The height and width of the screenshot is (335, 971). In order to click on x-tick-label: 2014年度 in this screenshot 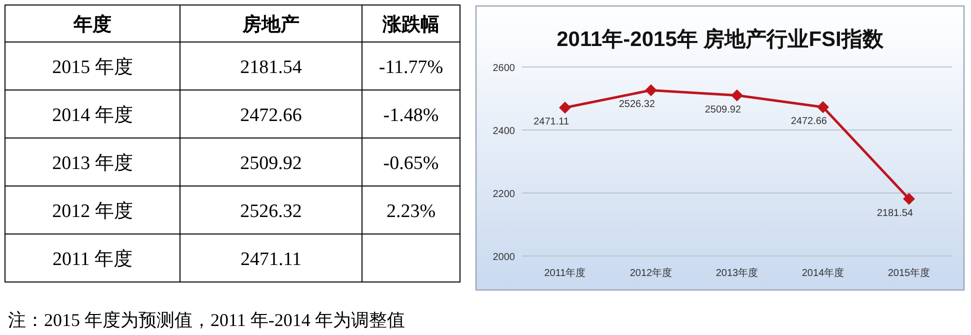, I will do `click(823, 273)`.